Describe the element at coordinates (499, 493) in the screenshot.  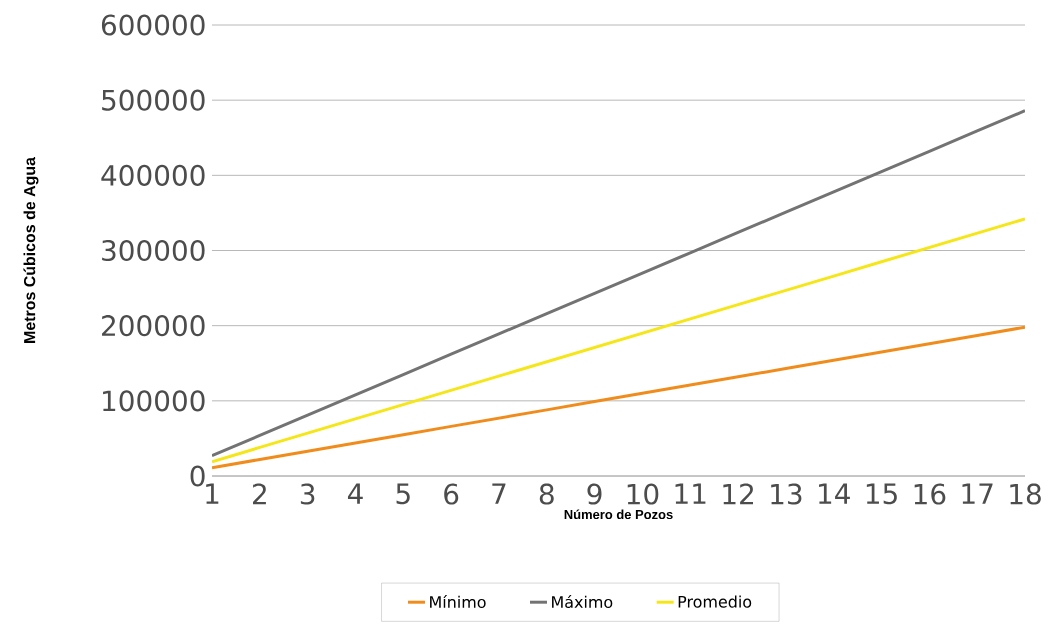
I see `x-tick-label: 7` at that location.